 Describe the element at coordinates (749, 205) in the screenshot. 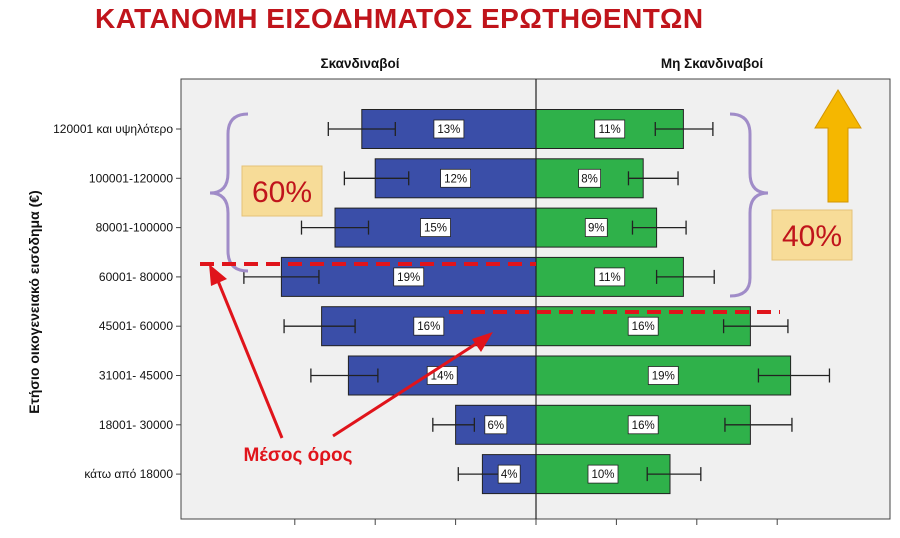

I see `right-curly-brace` at that location.